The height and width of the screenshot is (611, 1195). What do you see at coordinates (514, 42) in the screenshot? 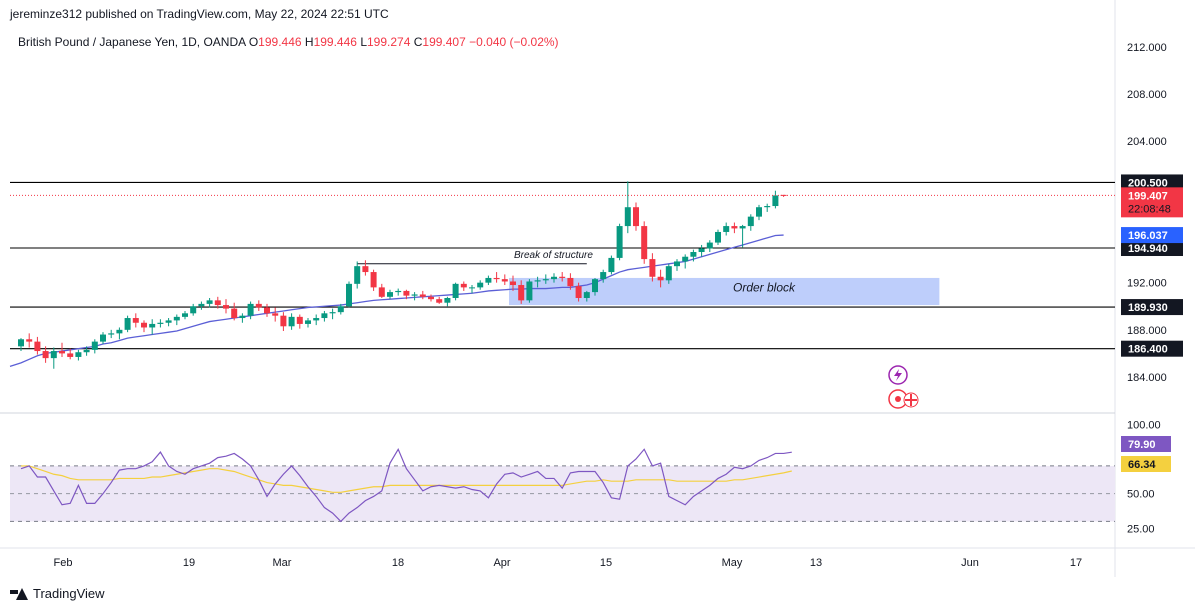
I see `change-value: −0.040 (−0.02%)` at bounding box center [514, 42].